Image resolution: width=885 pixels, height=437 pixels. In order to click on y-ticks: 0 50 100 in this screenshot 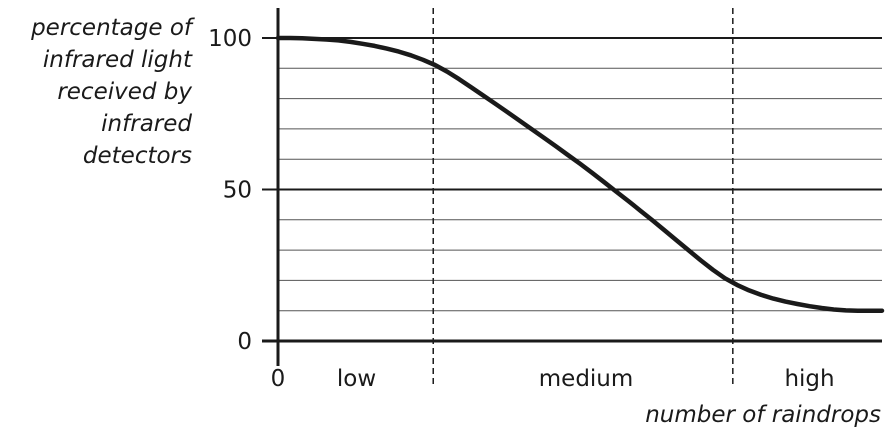, I will do `click(243, 190)`.